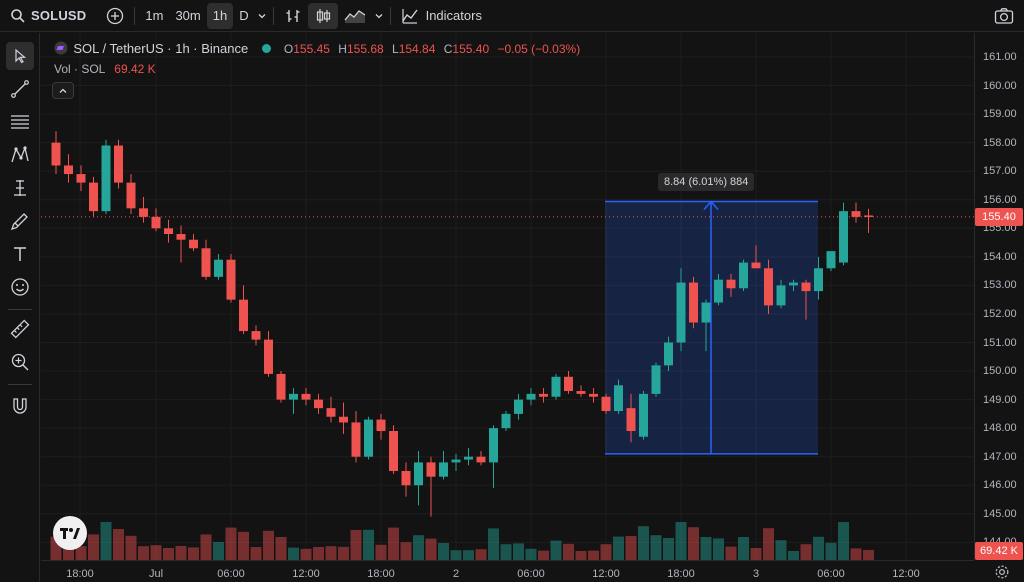 This screenshot has width=1024, height=582. I want to click on price-label: 152.00, so click(1000, 313).